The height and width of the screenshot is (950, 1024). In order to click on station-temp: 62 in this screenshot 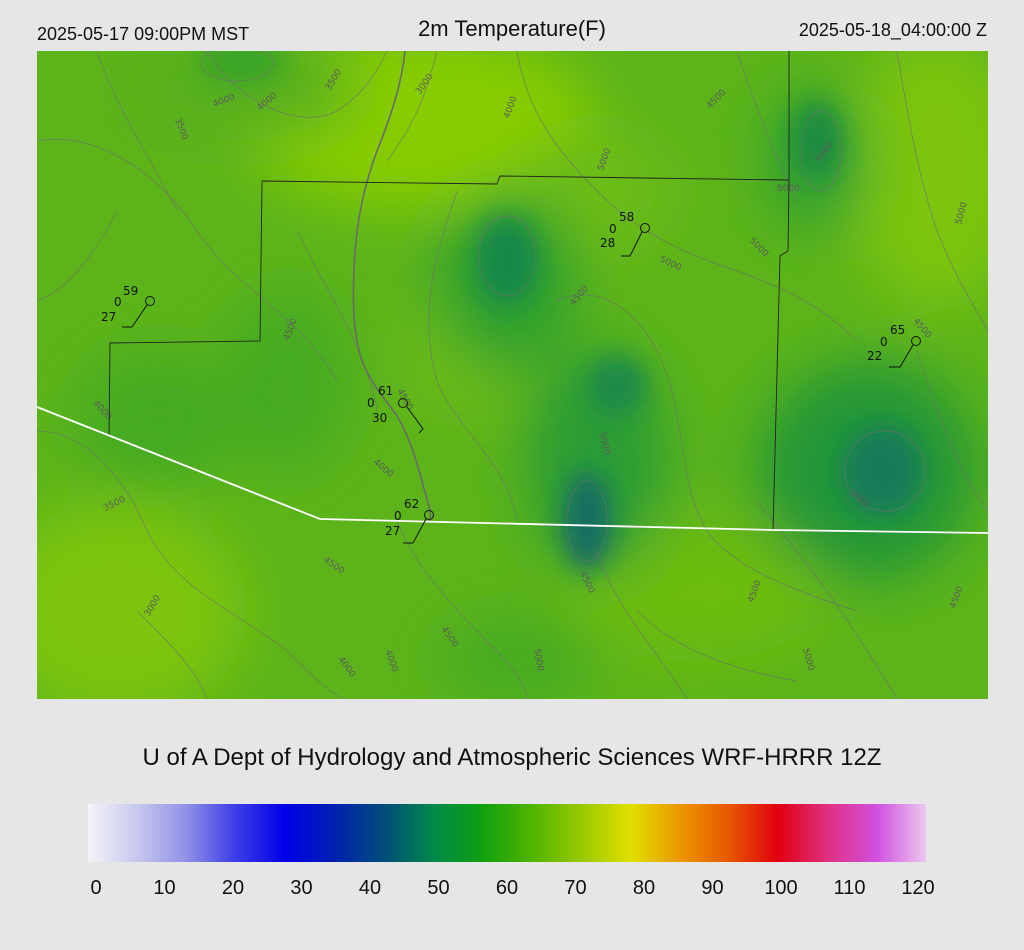, I will do `click(411, 504)`.